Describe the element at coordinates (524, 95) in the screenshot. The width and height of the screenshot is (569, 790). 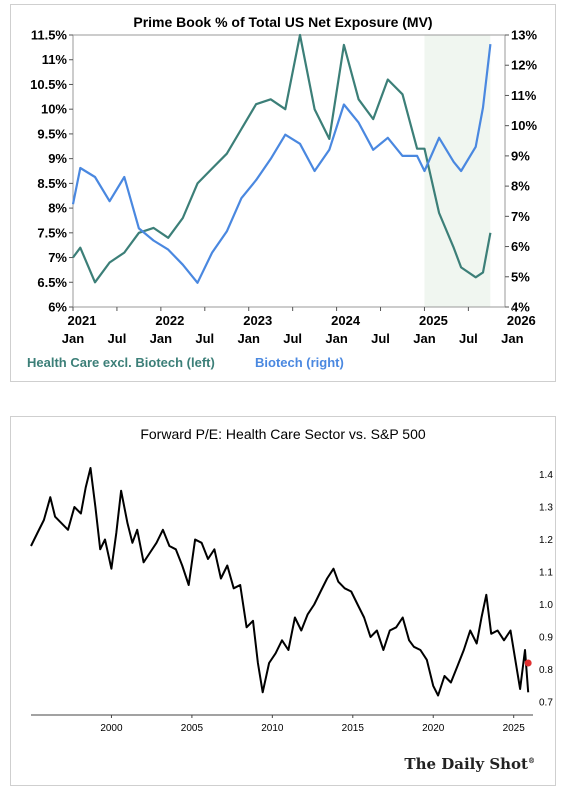
I see `right-tick-label: 11%` at that location.